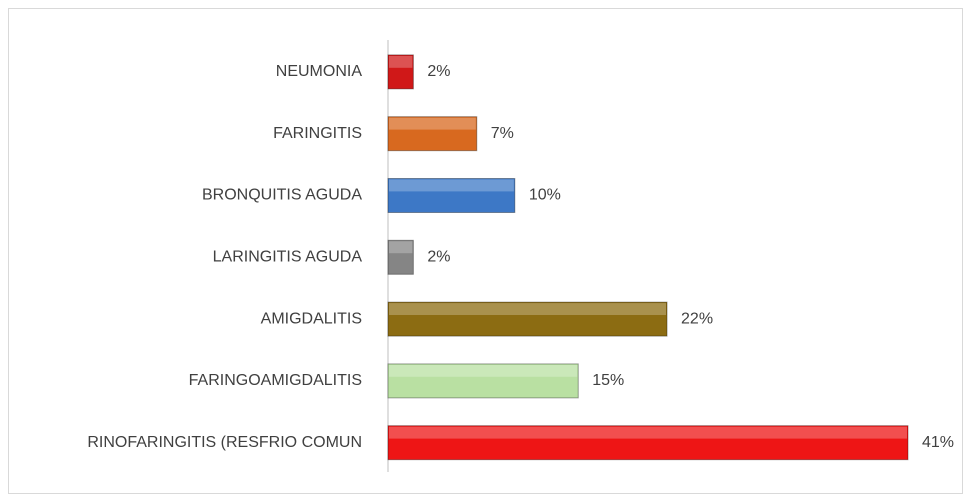  I want to click on category-label: BRONQUITIS AGUDA, so click(282, 195).